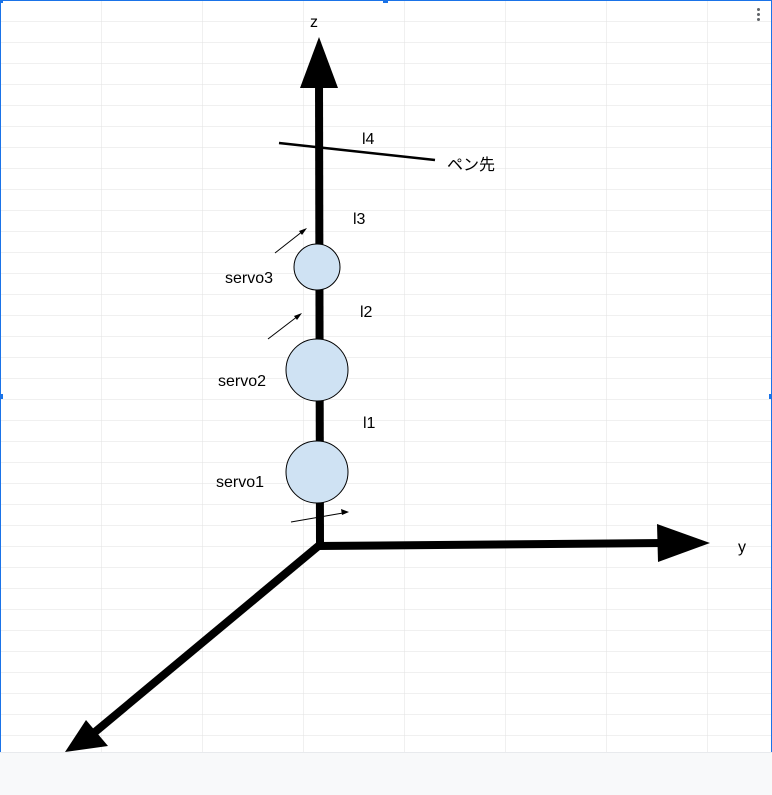 Image resolution: width=772 pixels, height=795 pixels. I want to click on pen-tip-label: ペン先, so click(471, 164).